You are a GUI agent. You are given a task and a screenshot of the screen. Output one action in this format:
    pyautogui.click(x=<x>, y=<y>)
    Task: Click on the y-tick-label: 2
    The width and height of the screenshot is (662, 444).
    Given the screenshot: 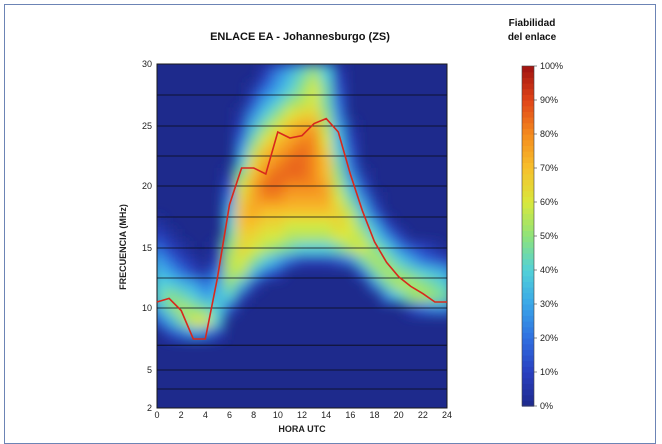 What is the action you would take?
    pyautogui.click(x=149, y=408)
    